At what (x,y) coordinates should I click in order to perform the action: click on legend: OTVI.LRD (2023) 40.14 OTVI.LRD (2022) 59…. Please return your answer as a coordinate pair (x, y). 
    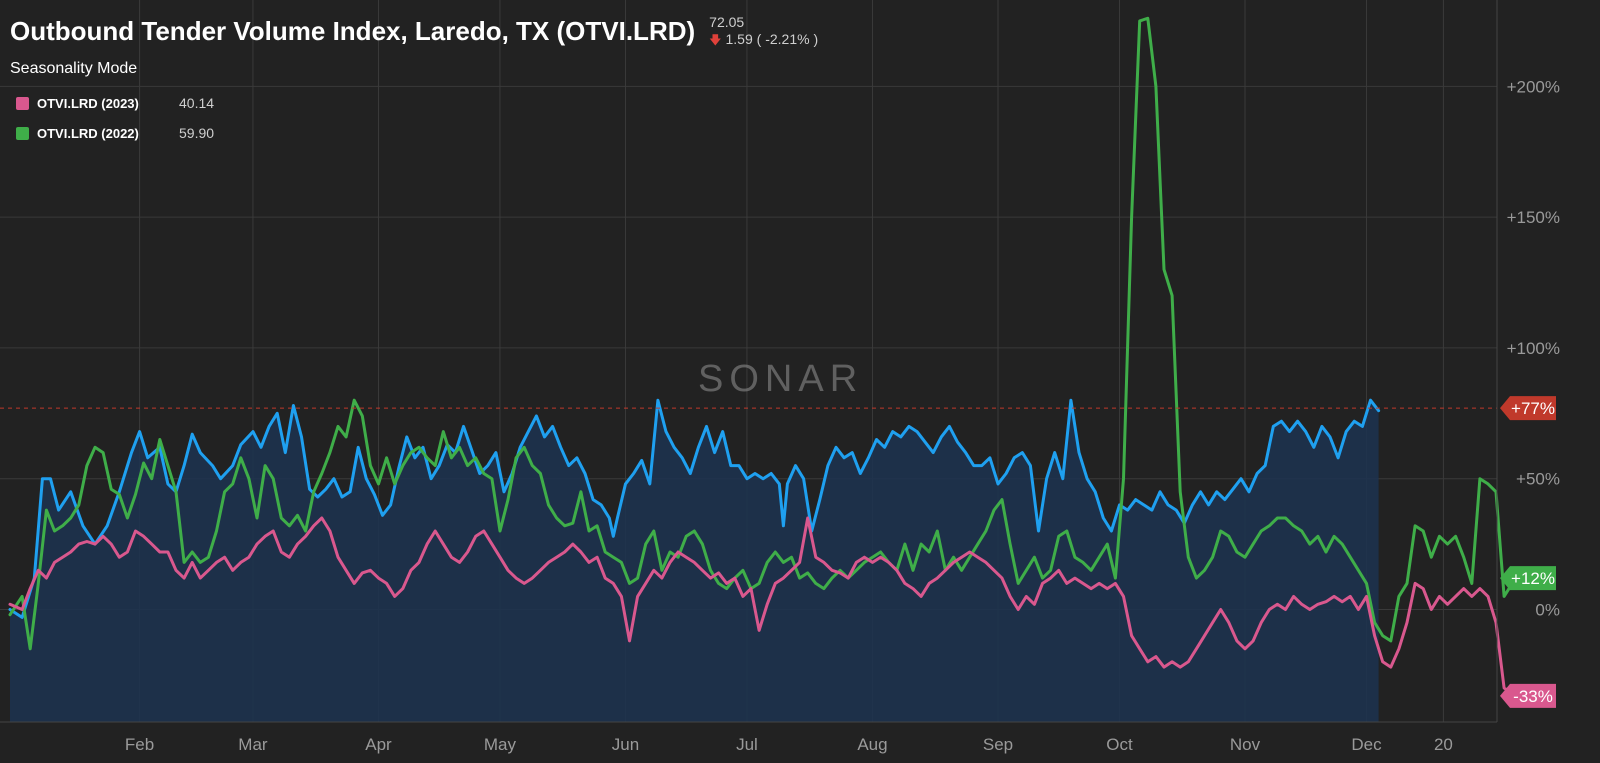
    Looking at the image, I should click on (115, 118).